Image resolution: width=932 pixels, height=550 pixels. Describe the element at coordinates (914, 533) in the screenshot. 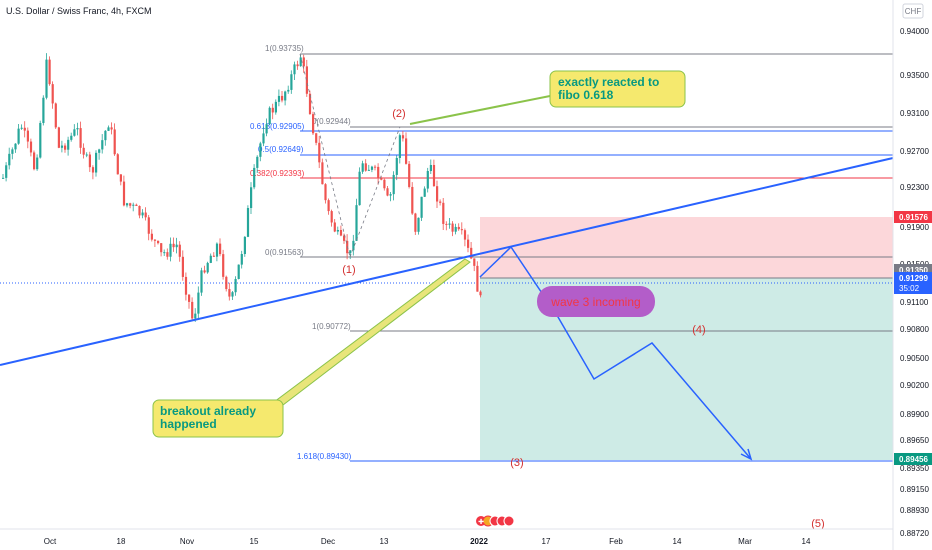

I see `price-tick-label: 0.88720` at that location.